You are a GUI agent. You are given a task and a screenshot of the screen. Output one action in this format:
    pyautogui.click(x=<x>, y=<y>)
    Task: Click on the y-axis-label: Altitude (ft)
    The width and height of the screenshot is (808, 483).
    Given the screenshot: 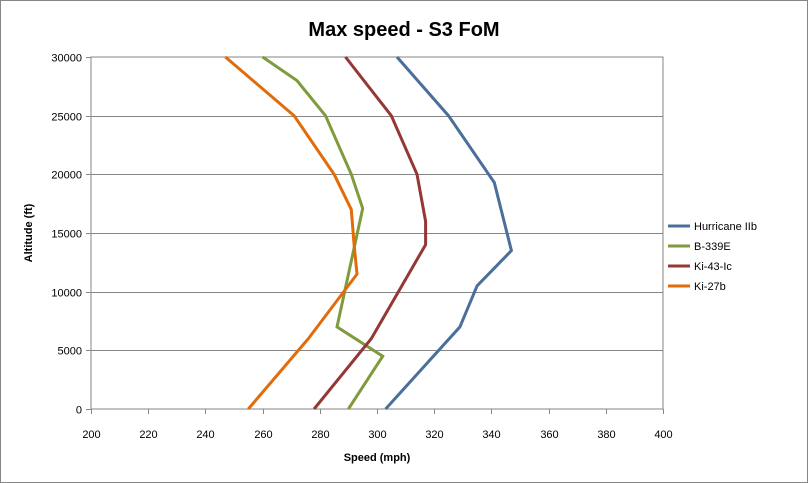 What is the action you would take?
    pyautogui.click(x=29, y=232)
    